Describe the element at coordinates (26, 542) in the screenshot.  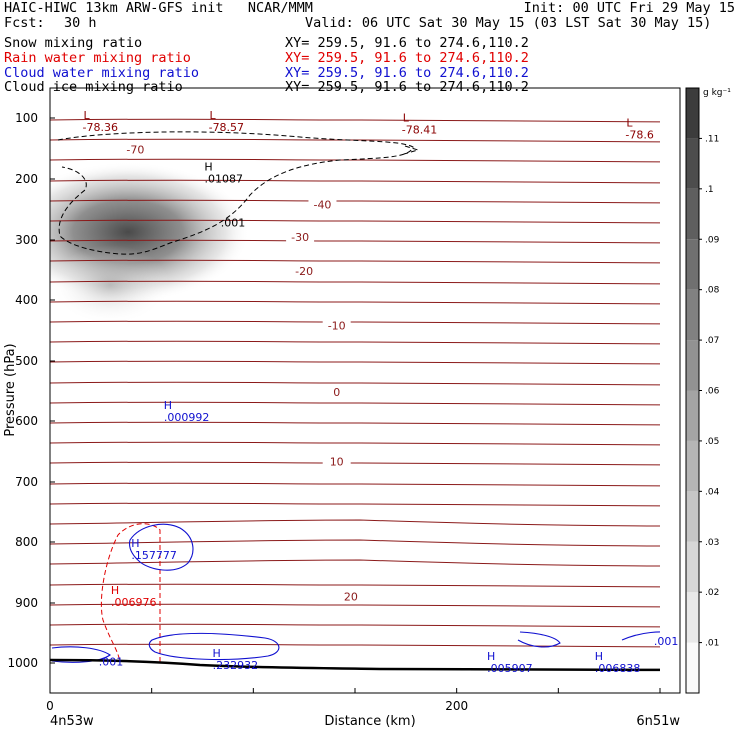
I see `y-tick-label: 800` at that location.